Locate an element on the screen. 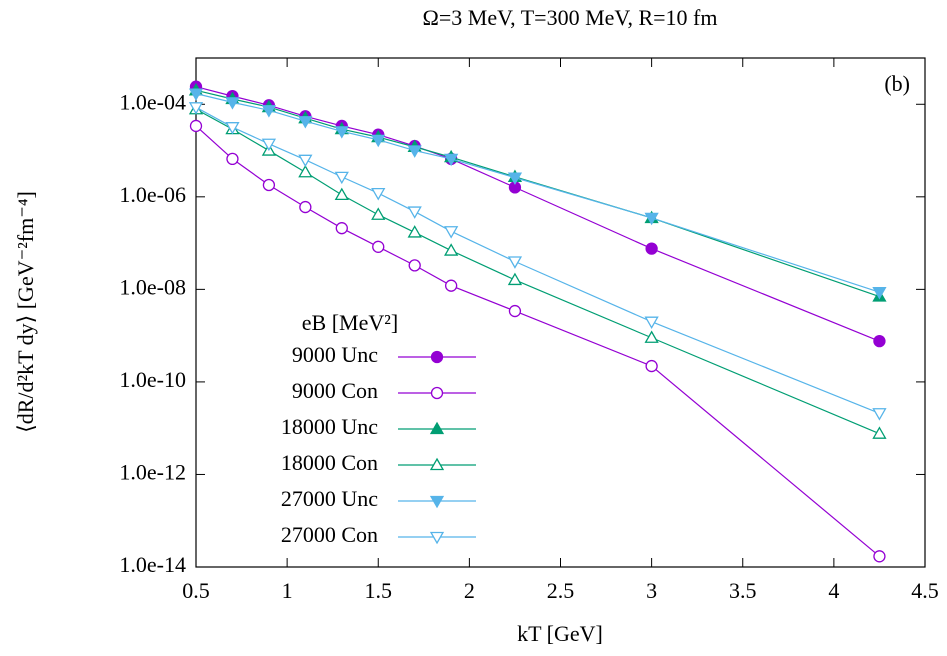  chart-title: Ω=3 MeV, T=300 MeV, R=10 fm is located at coordinates (570, 17).